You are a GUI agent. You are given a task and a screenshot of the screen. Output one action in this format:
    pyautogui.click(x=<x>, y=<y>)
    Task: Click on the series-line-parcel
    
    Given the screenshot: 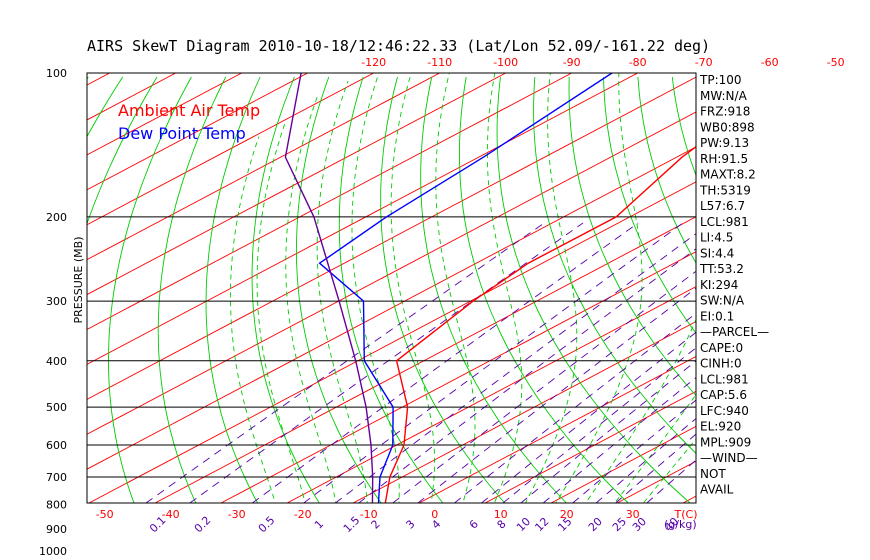 What is the action you would take?
    pyautogui.click(x=329, y=288)
    